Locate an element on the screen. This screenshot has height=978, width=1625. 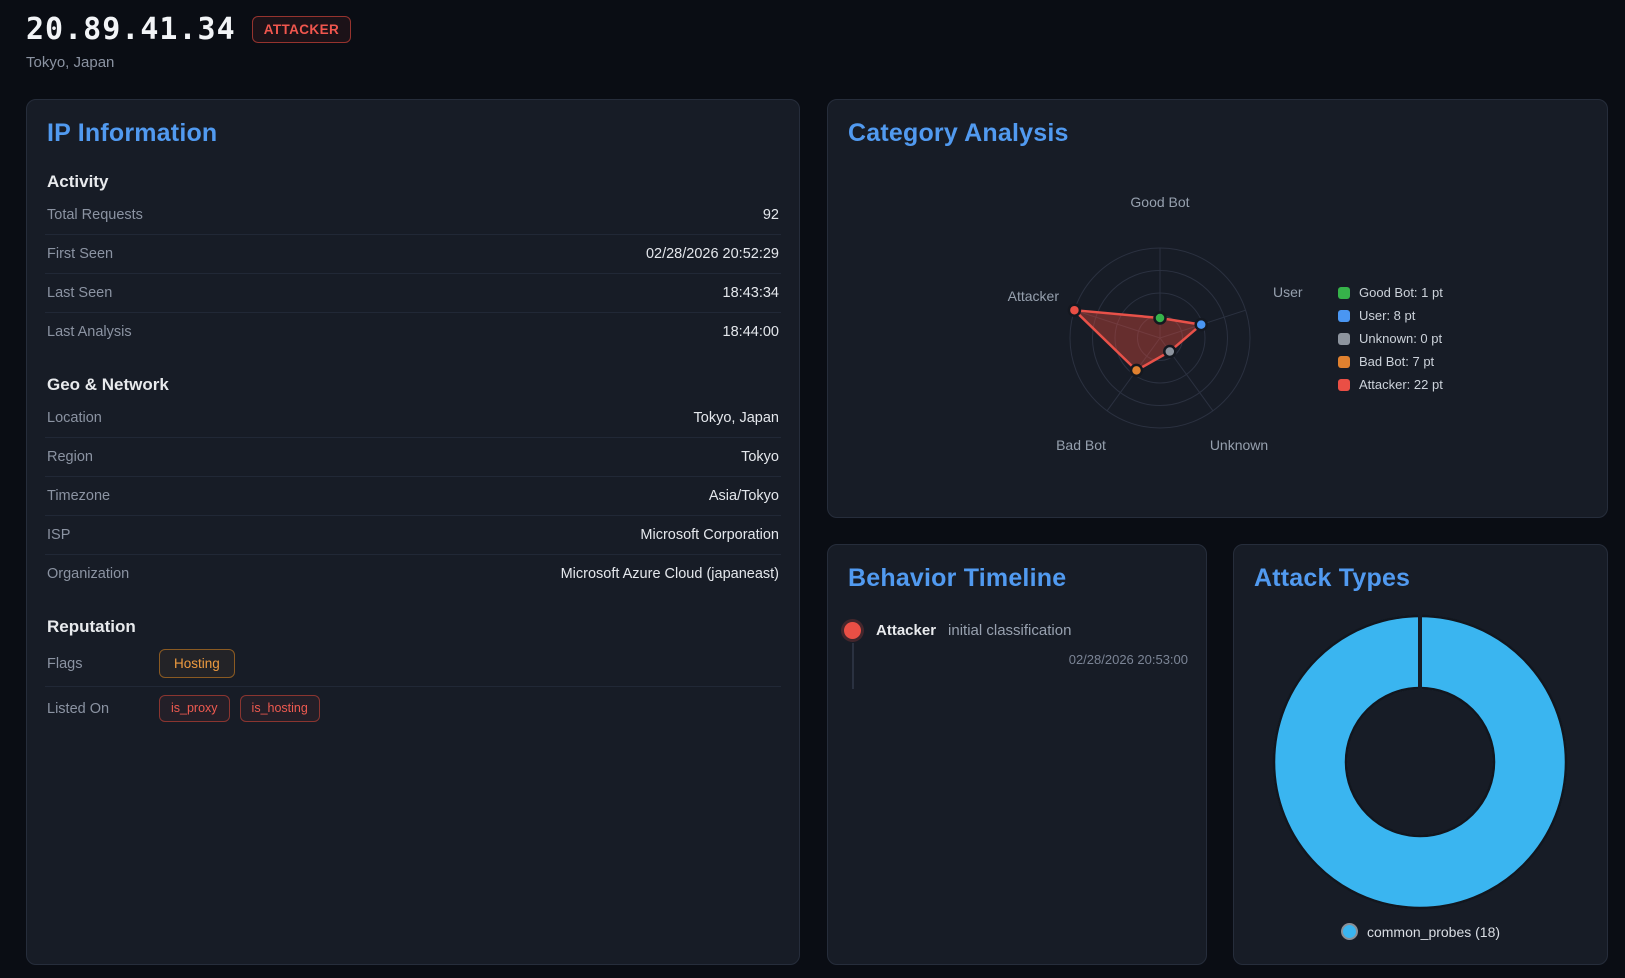
radar-legend-item: Attacker: 22 pt is located at coordinates (1390, 384).